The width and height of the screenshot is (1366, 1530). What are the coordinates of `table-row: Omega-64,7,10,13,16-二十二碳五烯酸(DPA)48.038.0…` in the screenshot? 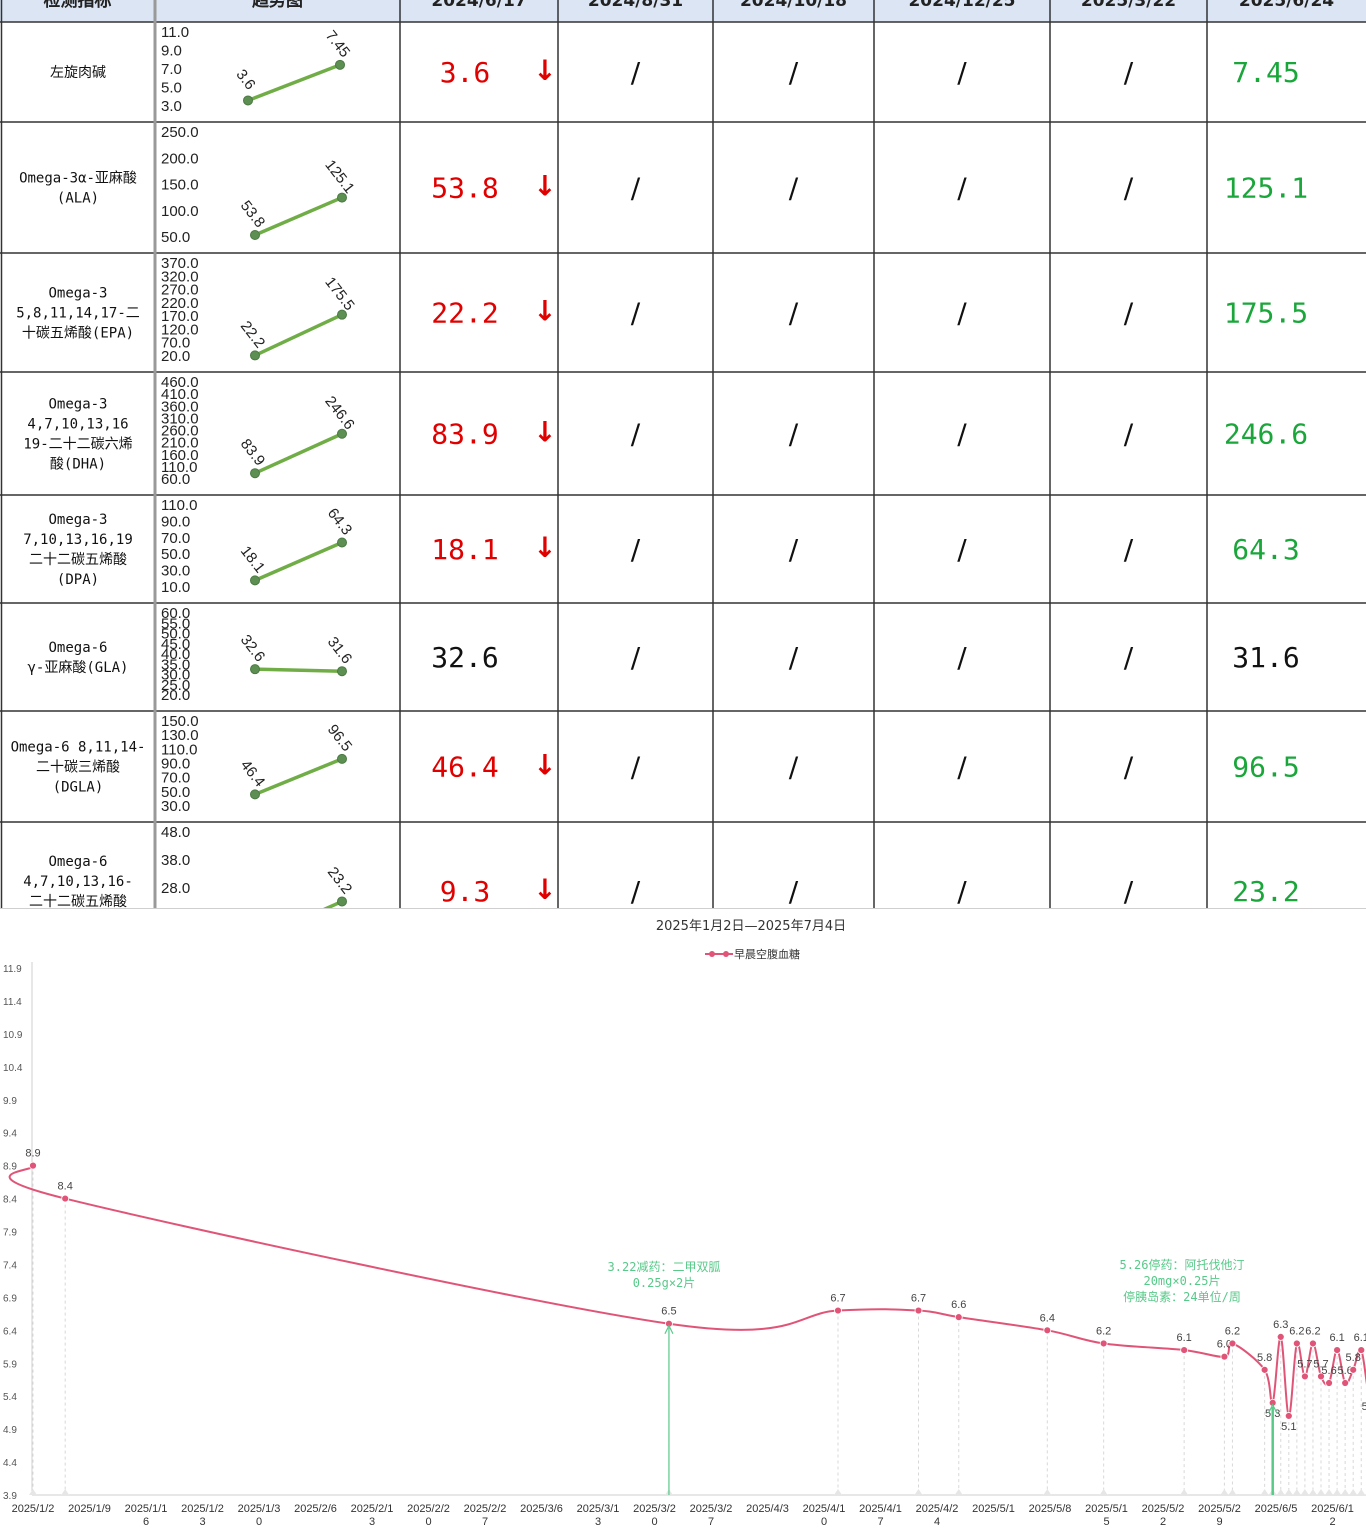 It's located at (661, 866).